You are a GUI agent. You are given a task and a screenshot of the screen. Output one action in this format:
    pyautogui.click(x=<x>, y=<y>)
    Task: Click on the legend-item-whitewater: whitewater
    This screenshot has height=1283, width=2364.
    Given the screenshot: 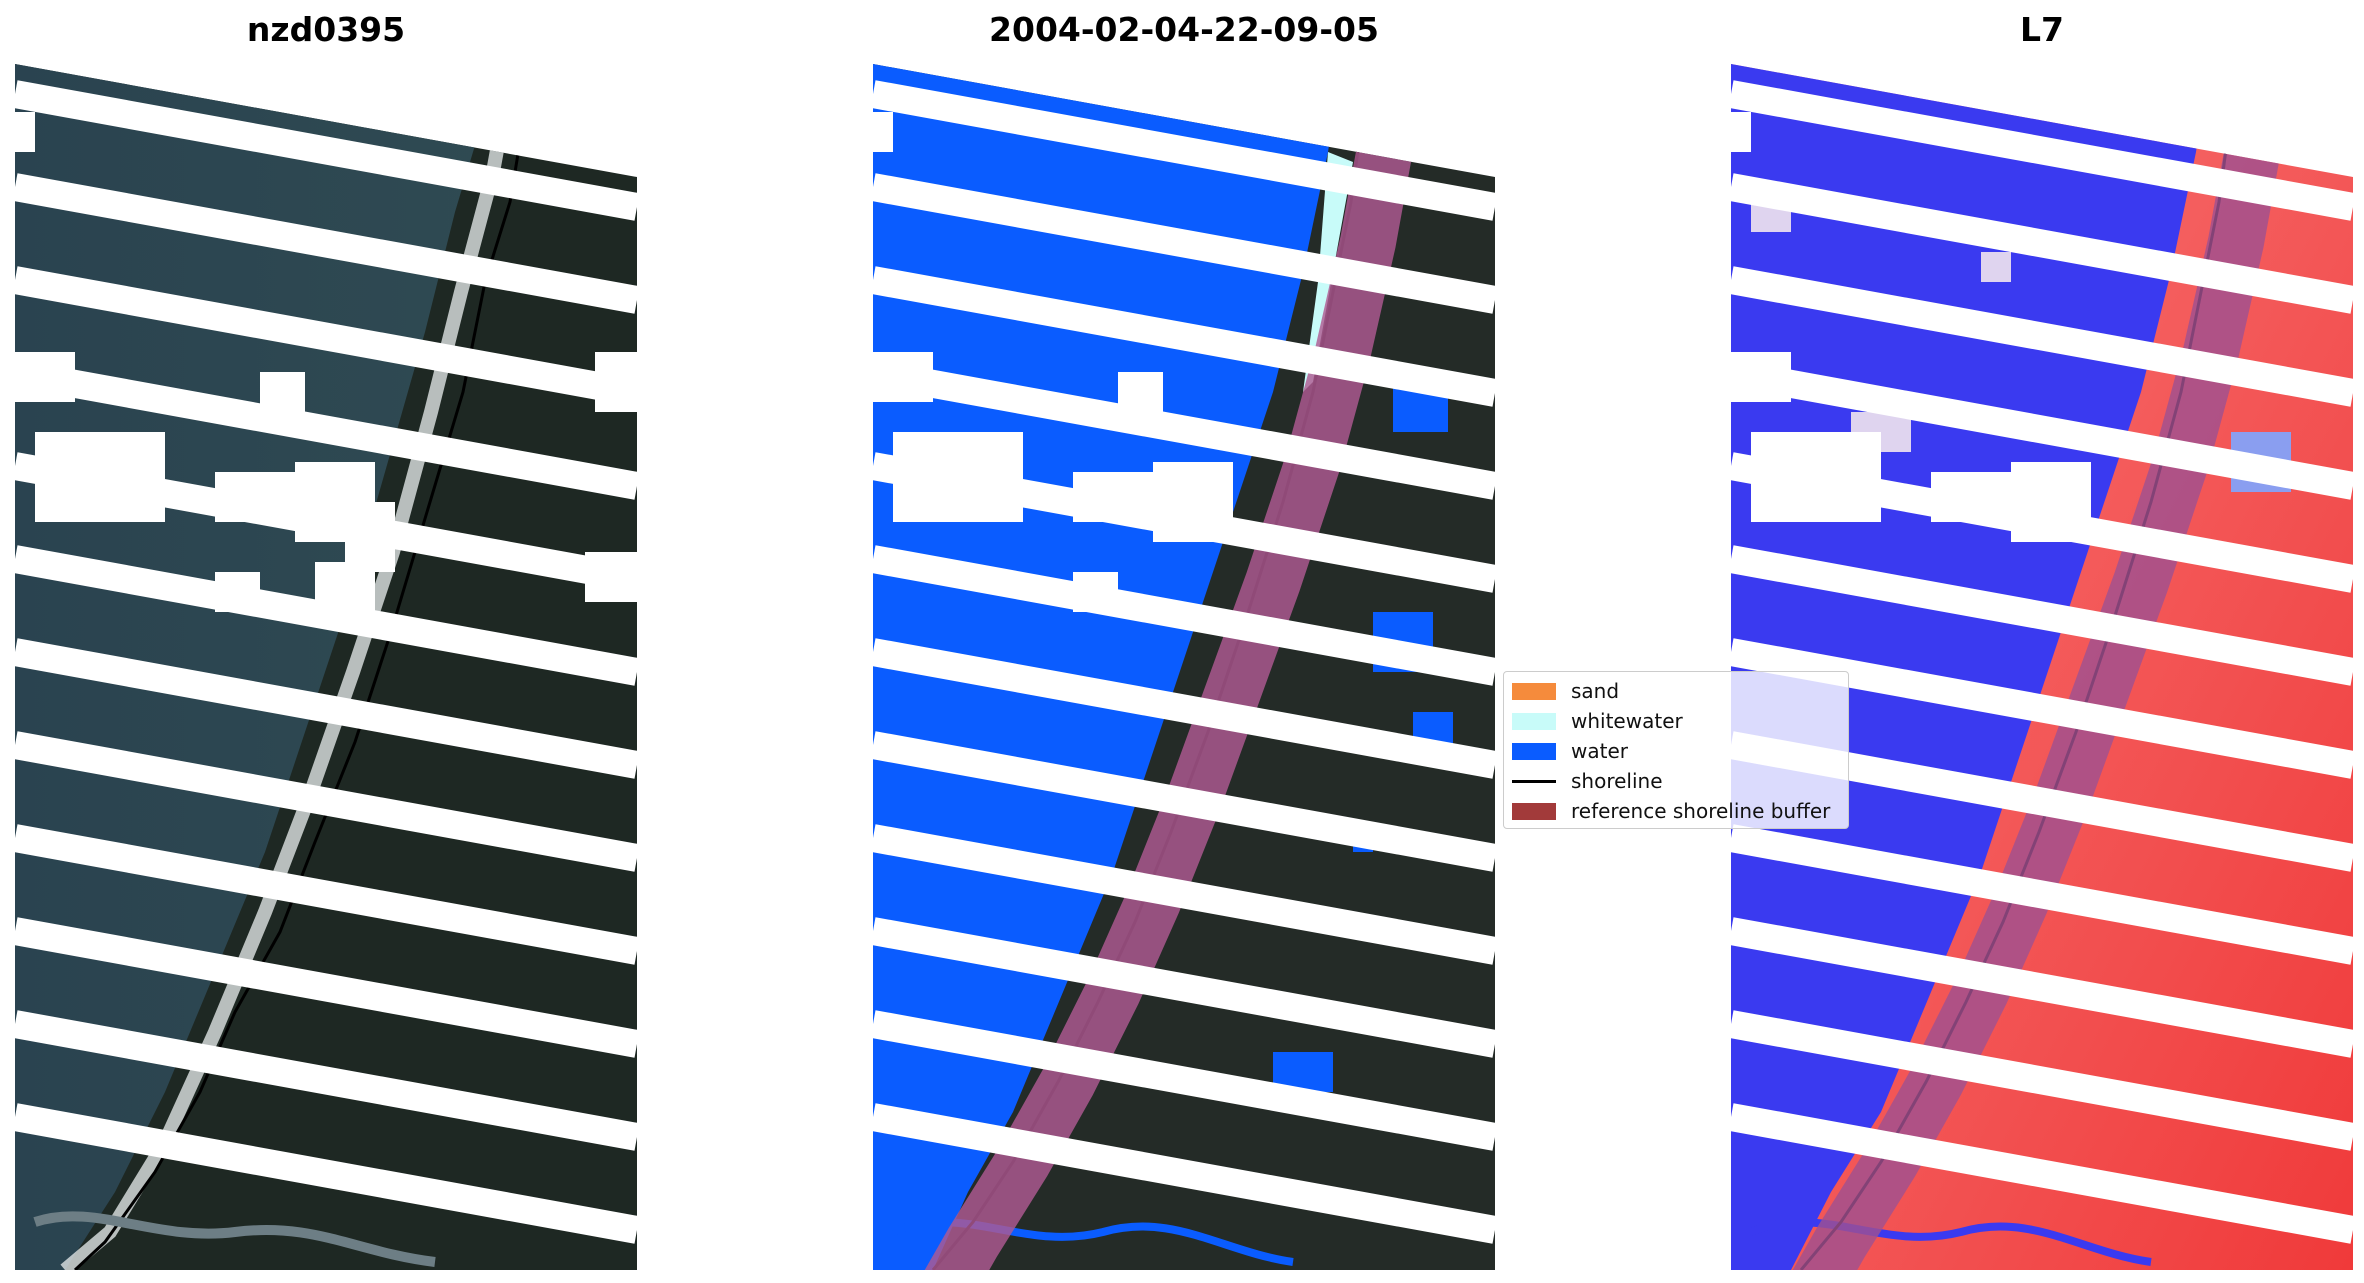 What is the action you would take?
    pyautogui.click(x=1597, y=721)
    